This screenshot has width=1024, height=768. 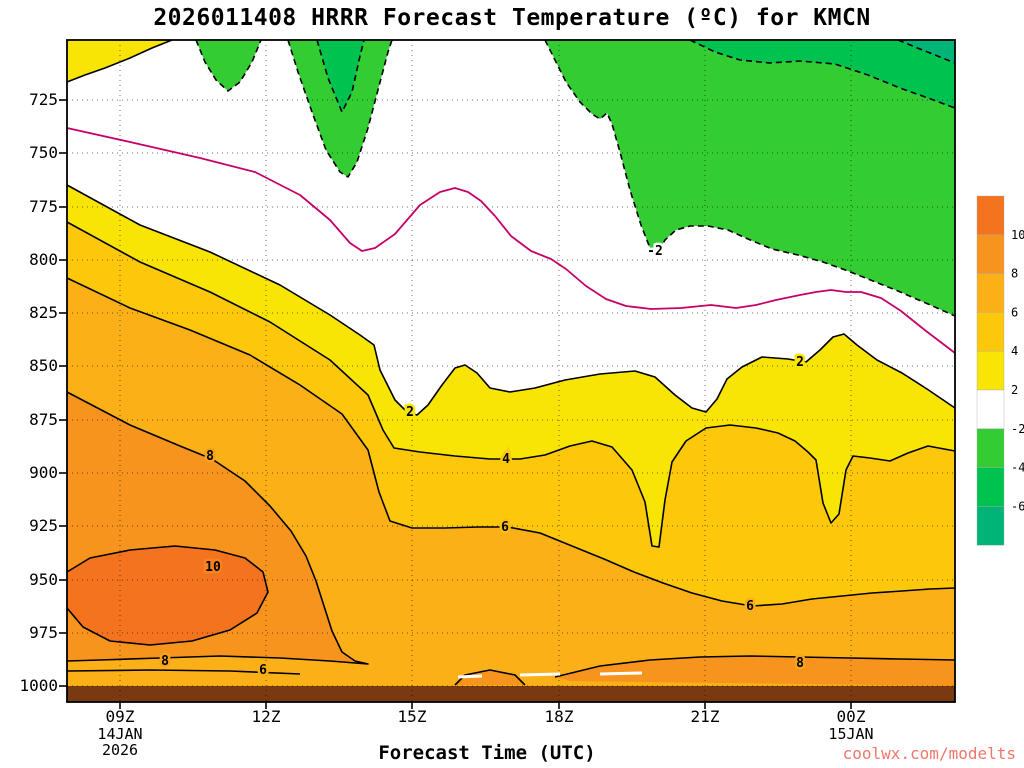 I want to click on date-label: 15JAN, so click(x=851, y=734).